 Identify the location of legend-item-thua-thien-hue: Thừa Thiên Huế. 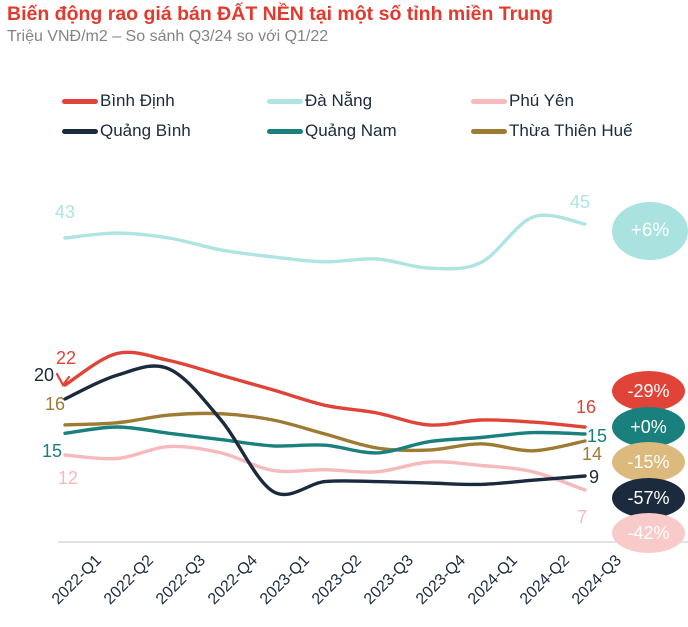
(552, 131).